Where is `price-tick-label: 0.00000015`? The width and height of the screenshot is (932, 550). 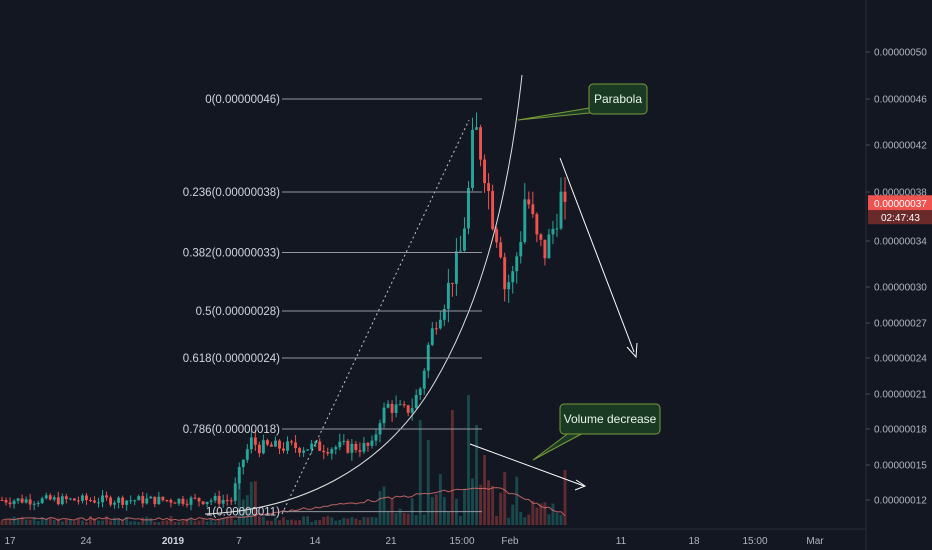
price-tick-label: 0.00000015 is located at coordinates (900, 466).